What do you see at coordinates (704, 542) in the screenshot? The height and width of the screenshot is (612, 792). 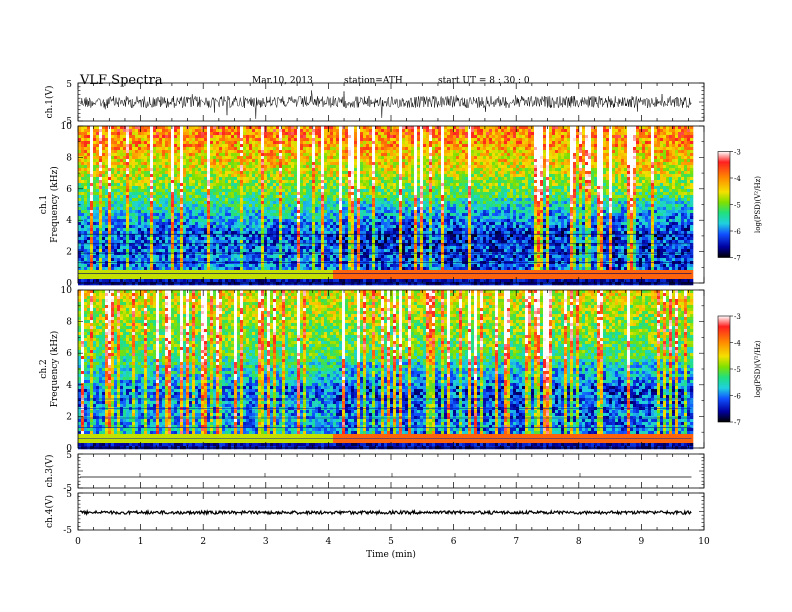 I see `x-tick-label: 10` at bounding box center [704, 542].